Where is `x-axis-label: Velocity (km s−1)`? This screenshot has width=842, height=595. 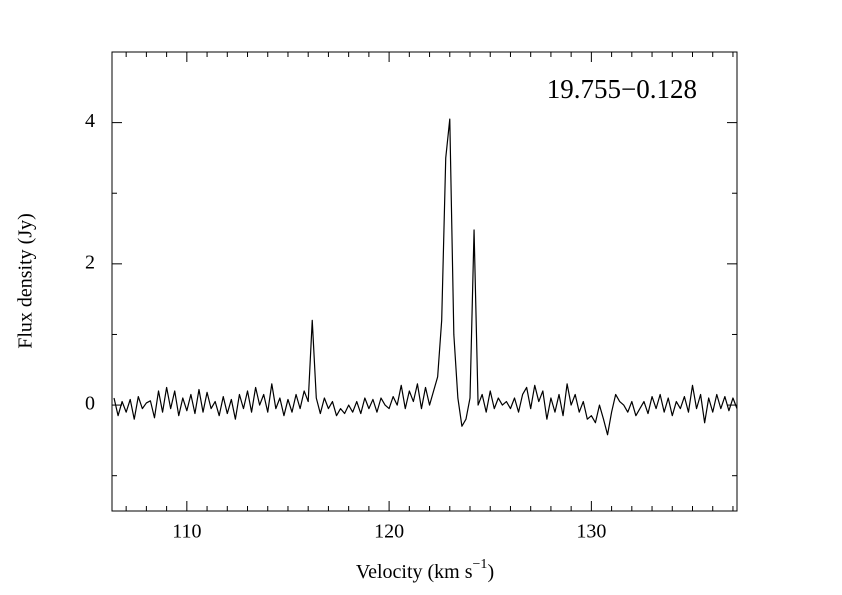
x-axis-label: Velocity (km s−1) is located at coordinates (425, 569).